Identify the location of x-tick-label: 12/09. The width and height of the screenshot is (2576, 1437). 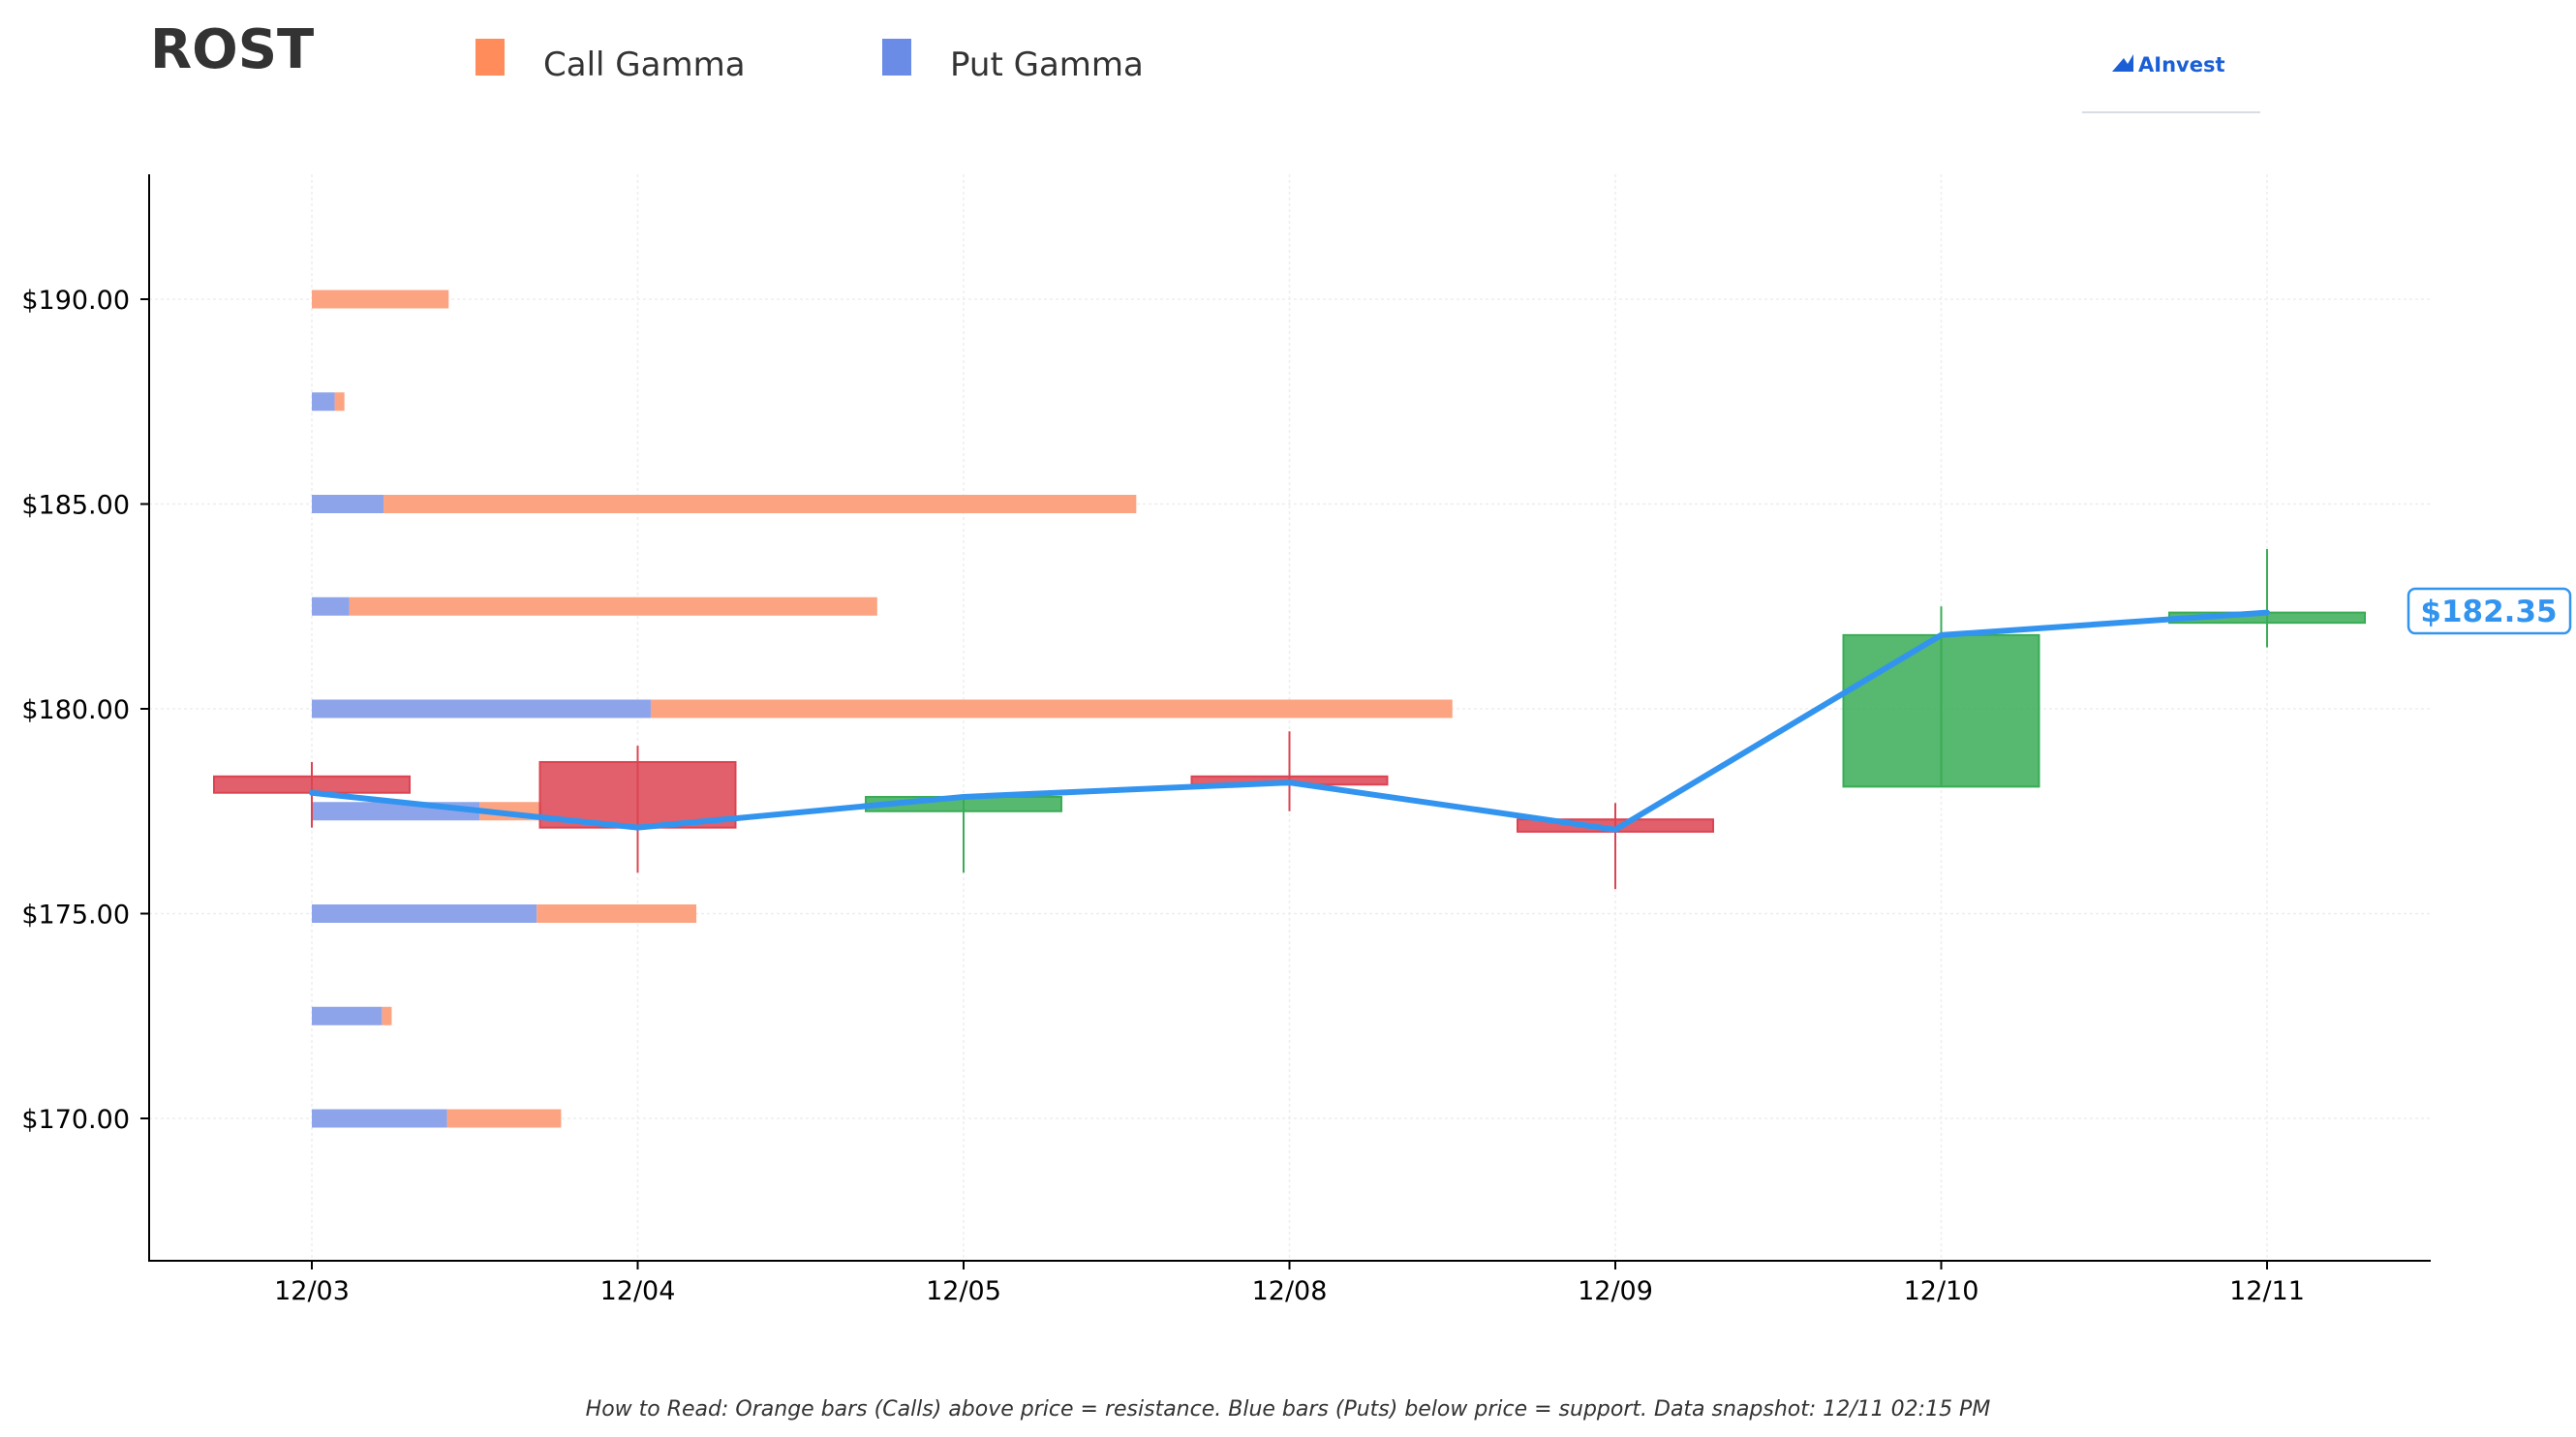
(1615, 1291).